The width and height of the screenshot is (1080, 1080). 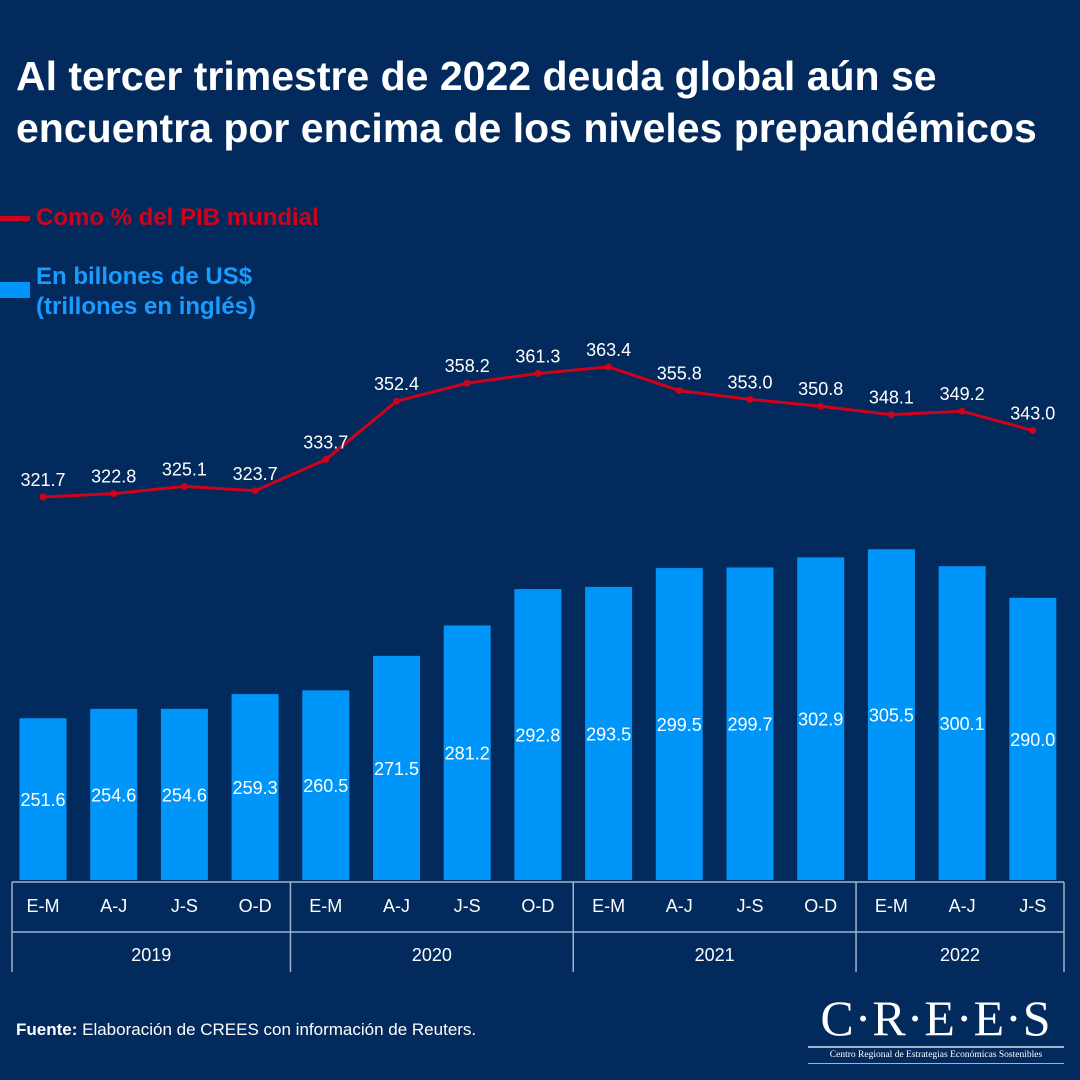 I want to click on line-value-label: 352.4, so click(x=396, y=384).